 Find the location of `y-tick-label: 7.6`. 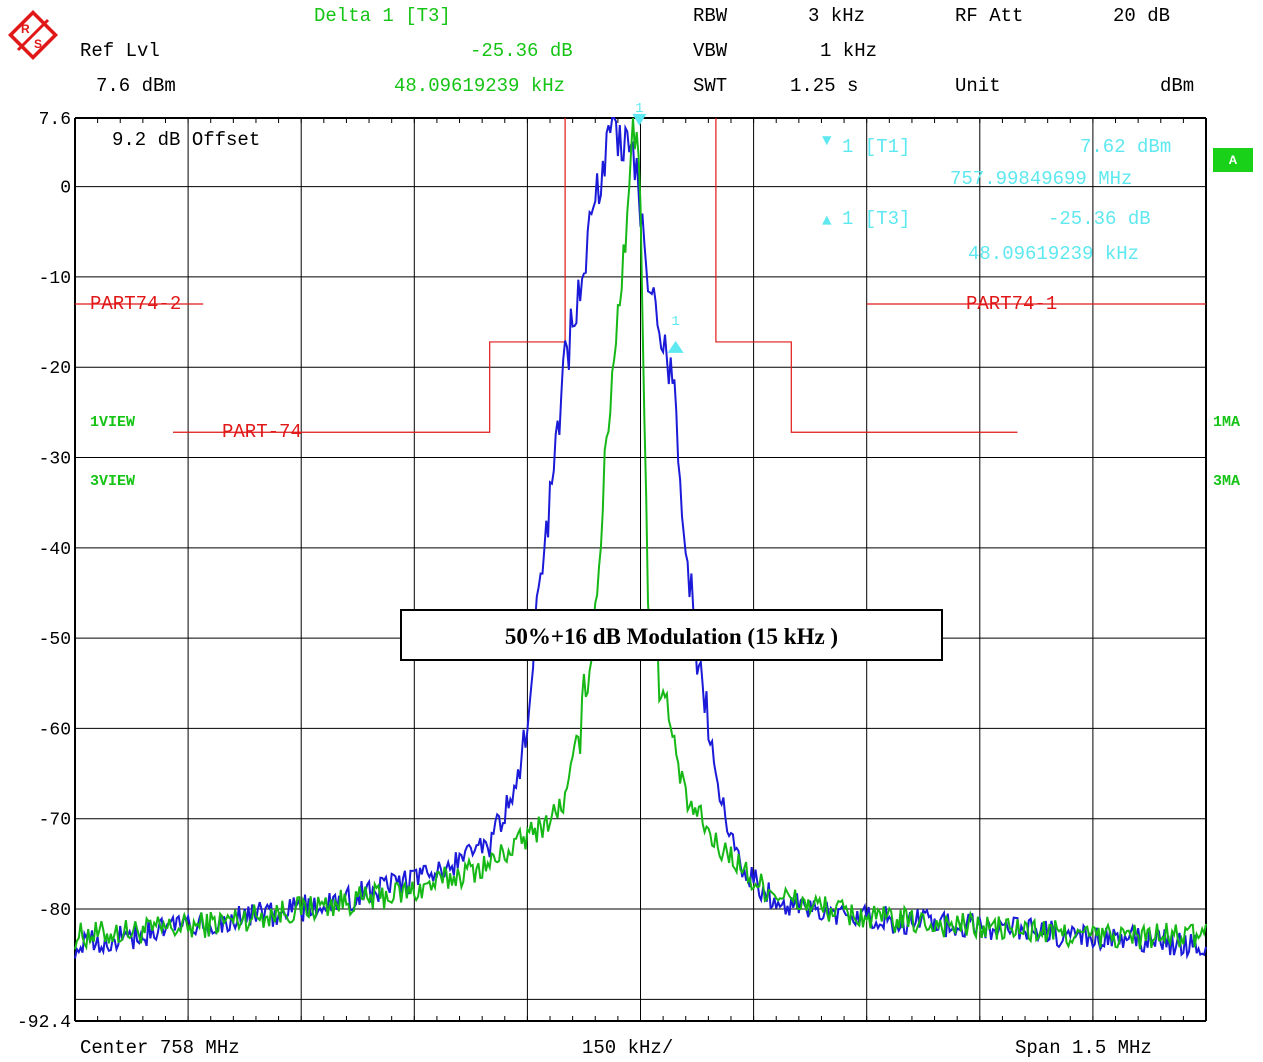

y-tick-label: 7.6 is located at coordinates (55, 120).